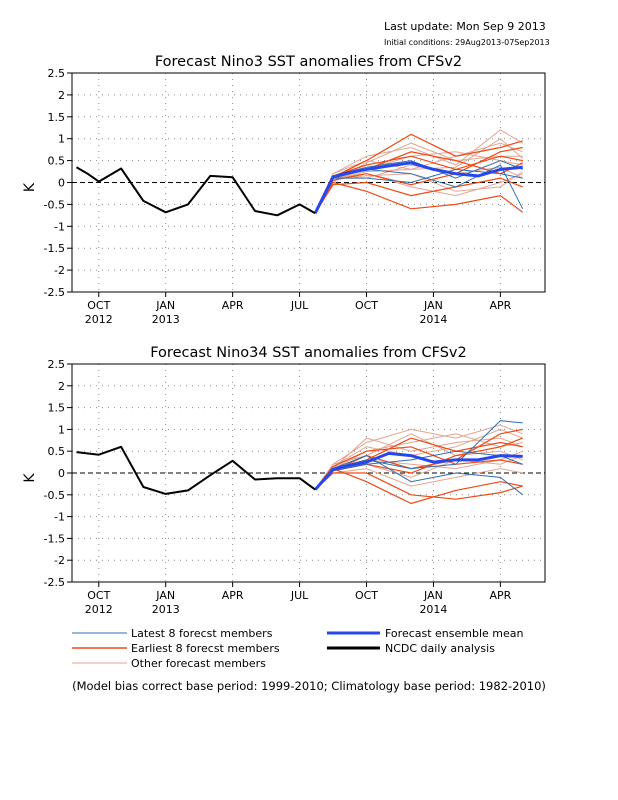 The image size is (618, 800). What do you see at coordinates (440, 648) in the screenshot?
I see `legend-label-ncdc: NCDC daily analysis` at bounding box center [440, 648].